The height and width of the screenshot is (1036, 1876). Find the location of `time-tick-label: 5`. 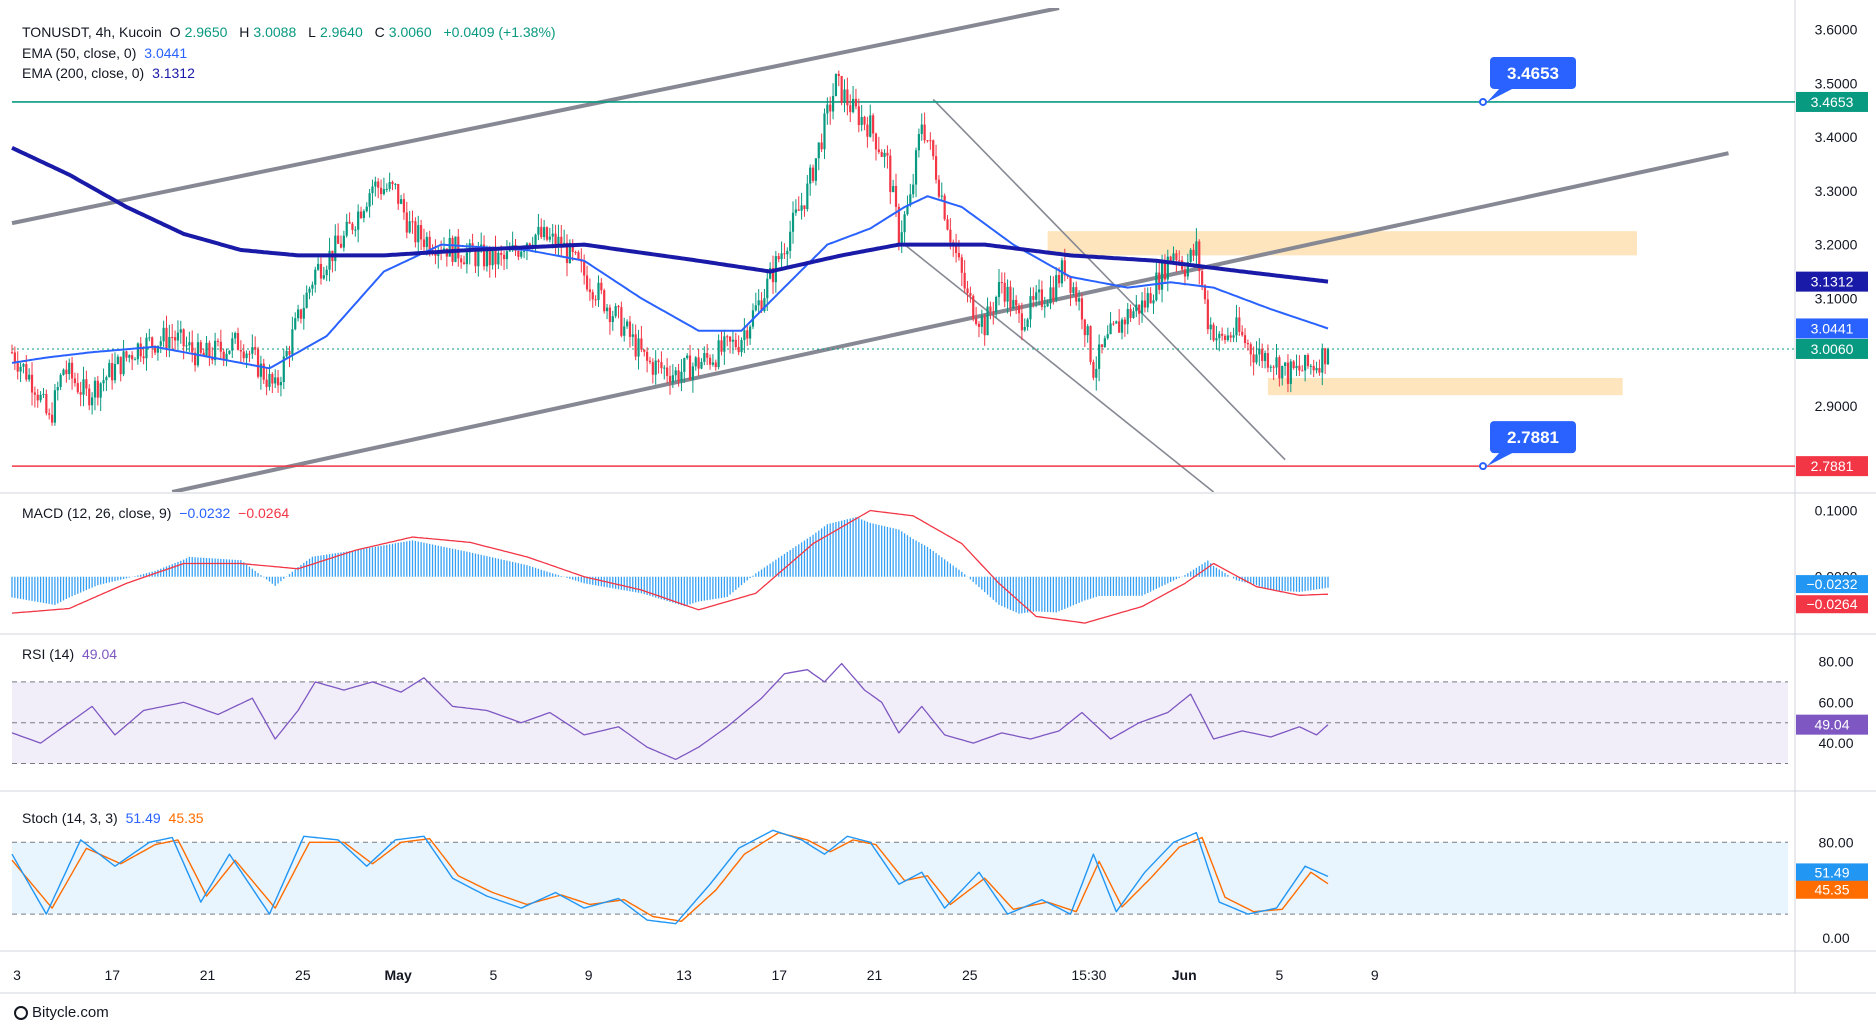

time-tick-label: 5 is located at coordinates (1280, 975).